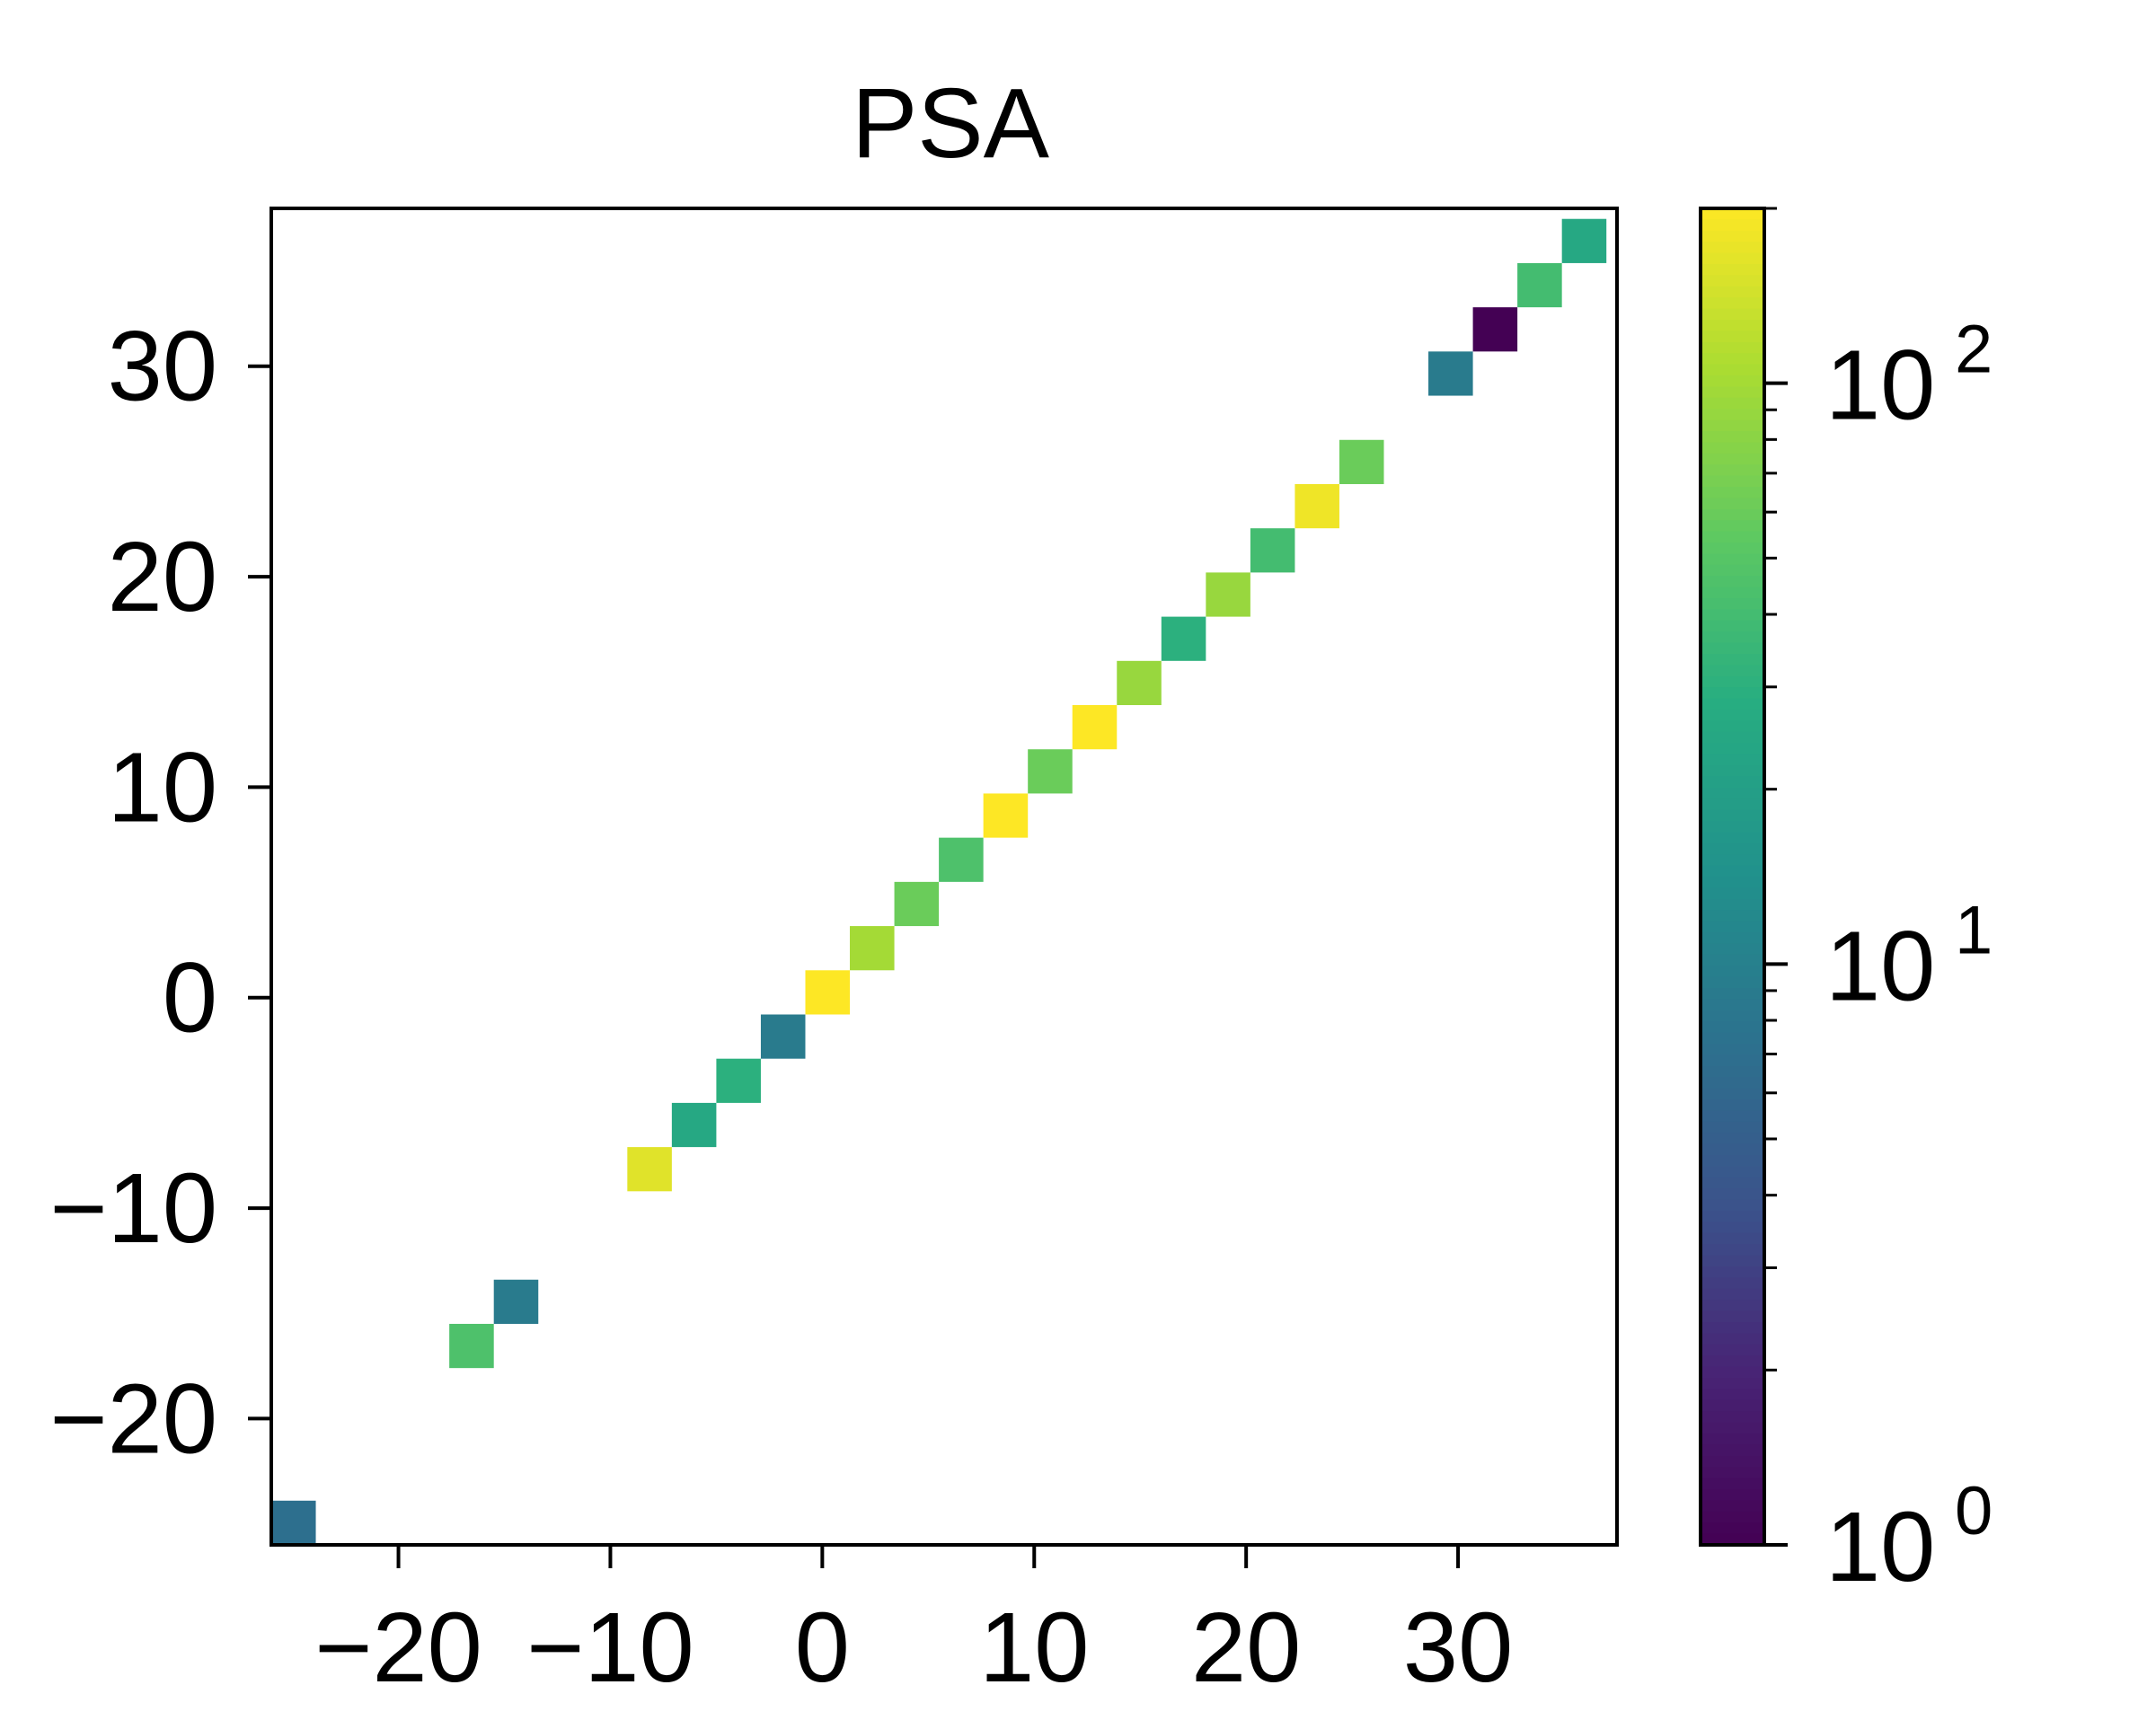  Describe the element at coordinates (1246, 1647) in the screenshot. I see `x-tick-label: 20` at that location.